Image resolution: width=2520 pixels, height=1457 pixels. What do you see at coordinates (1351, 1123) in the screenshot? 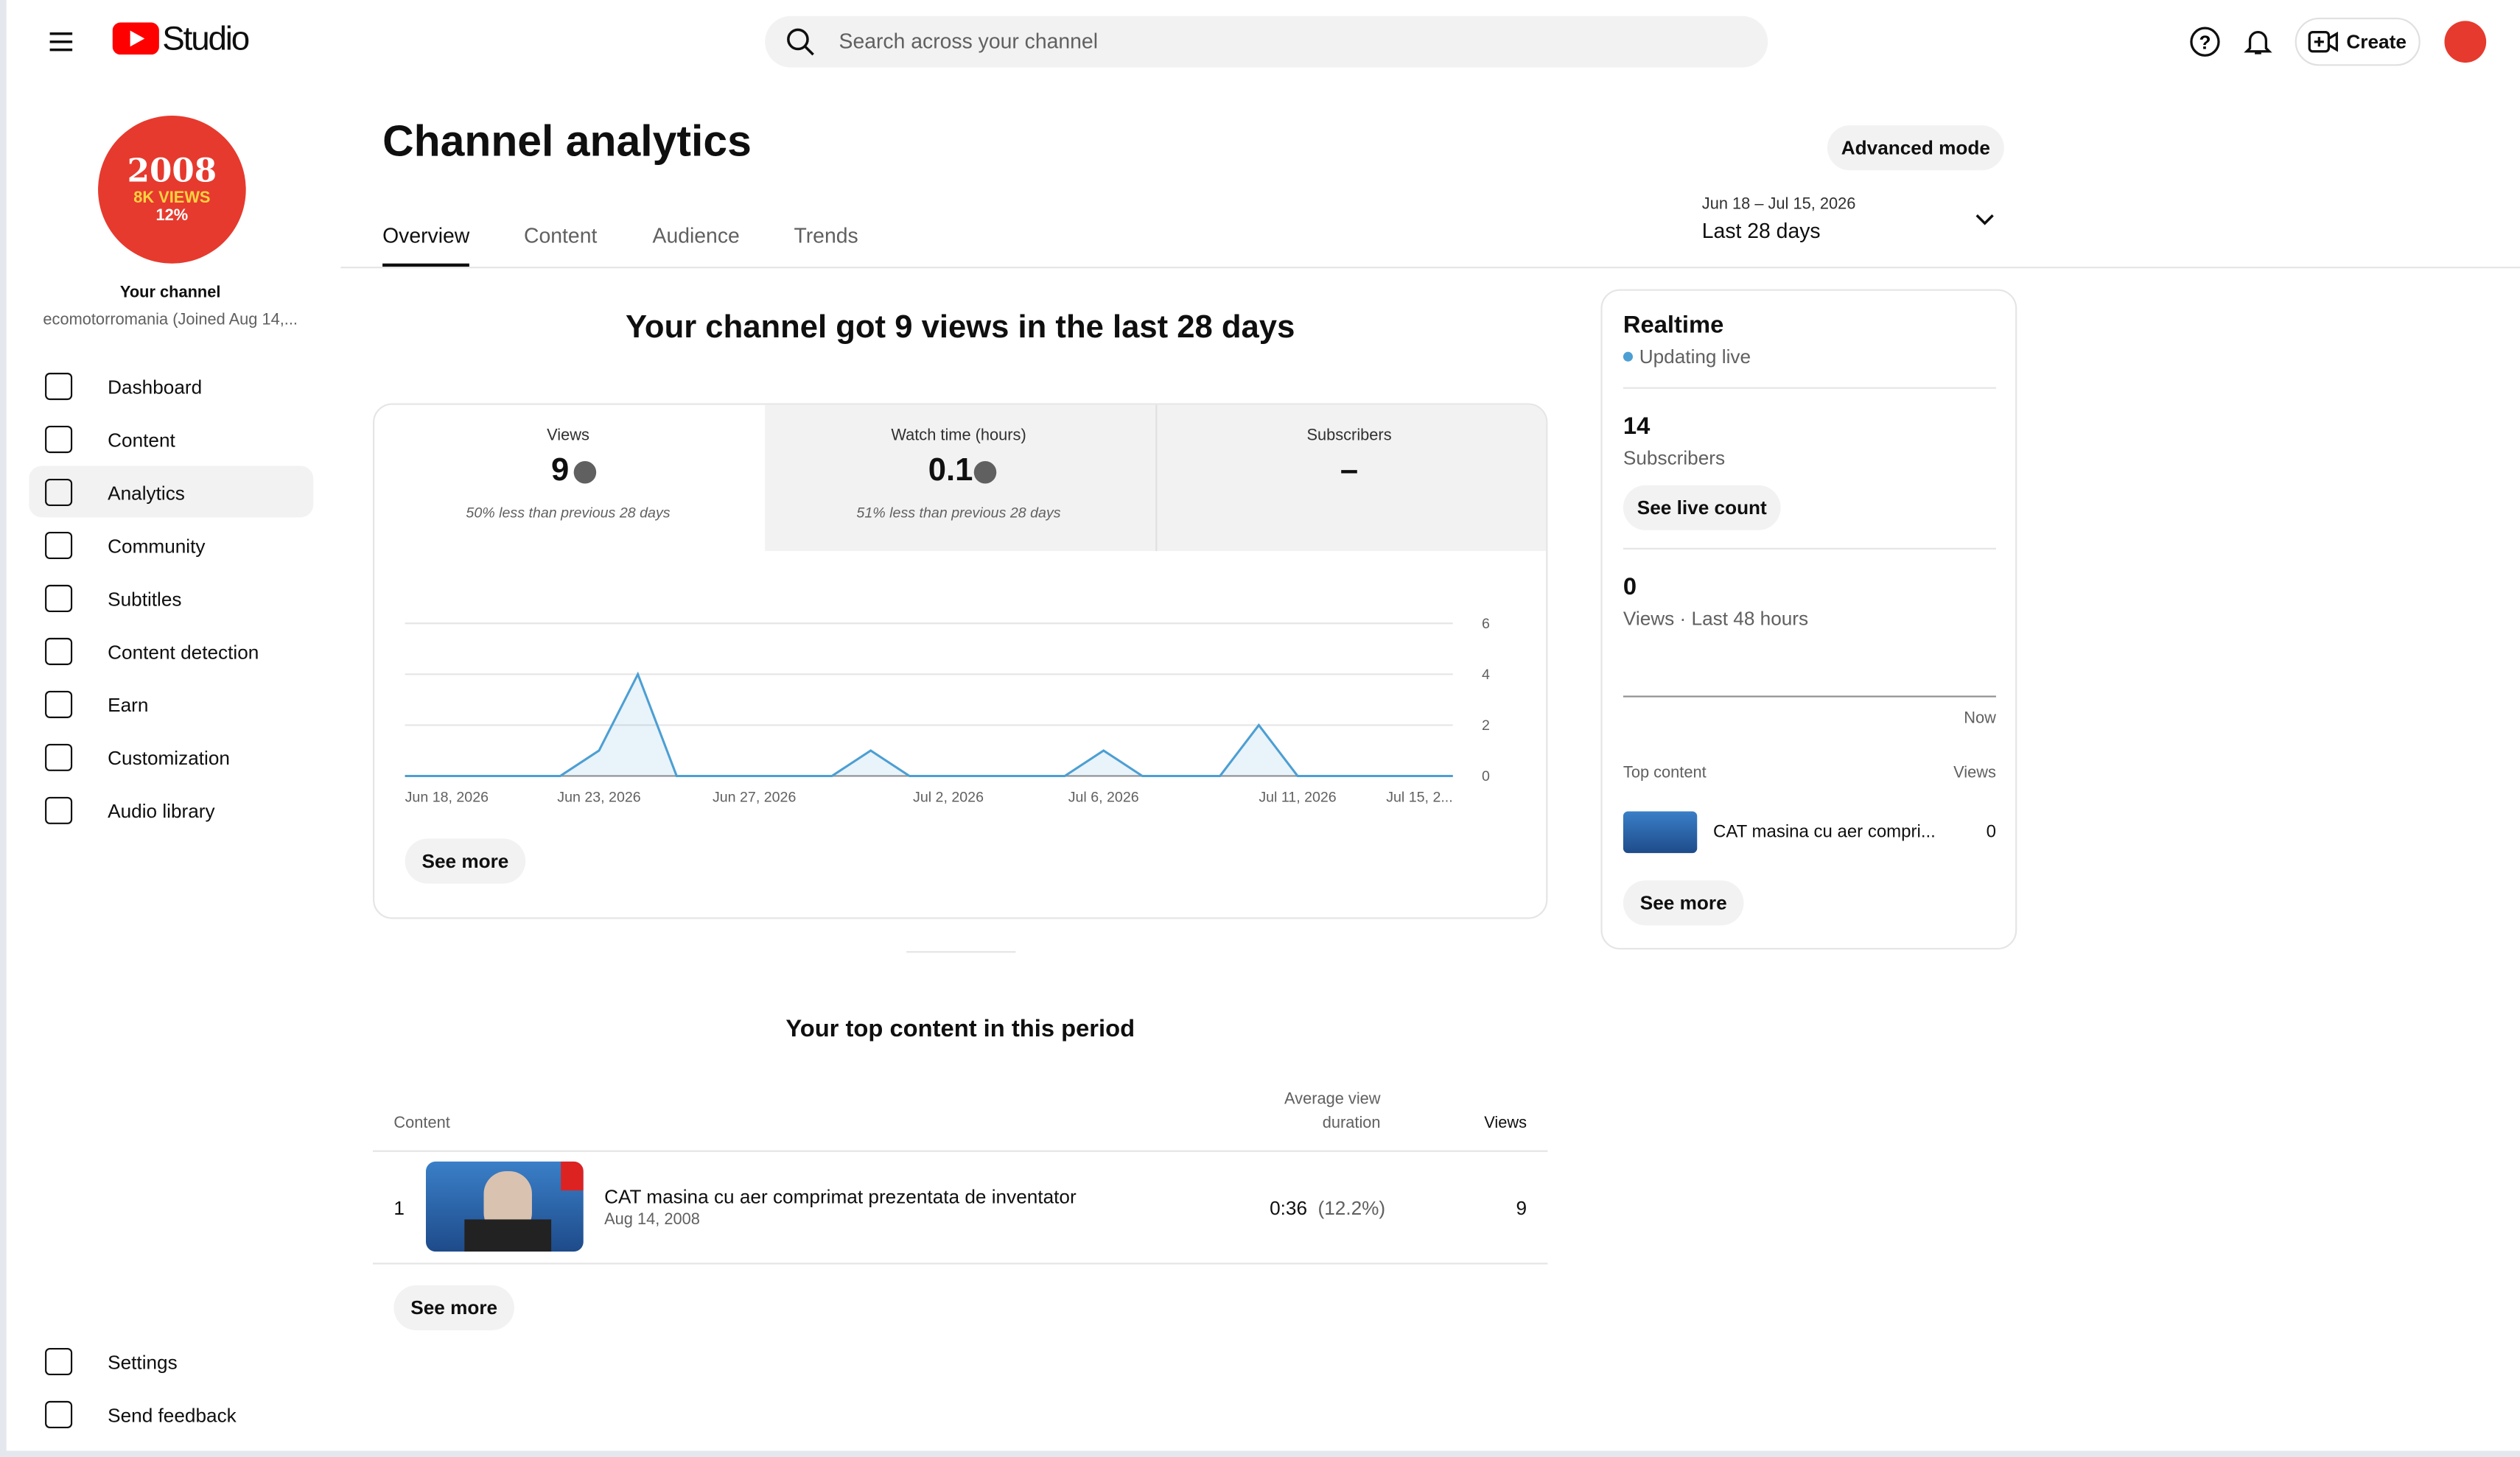
I see `column-header: duration` at bounding box center [1351, 1123].